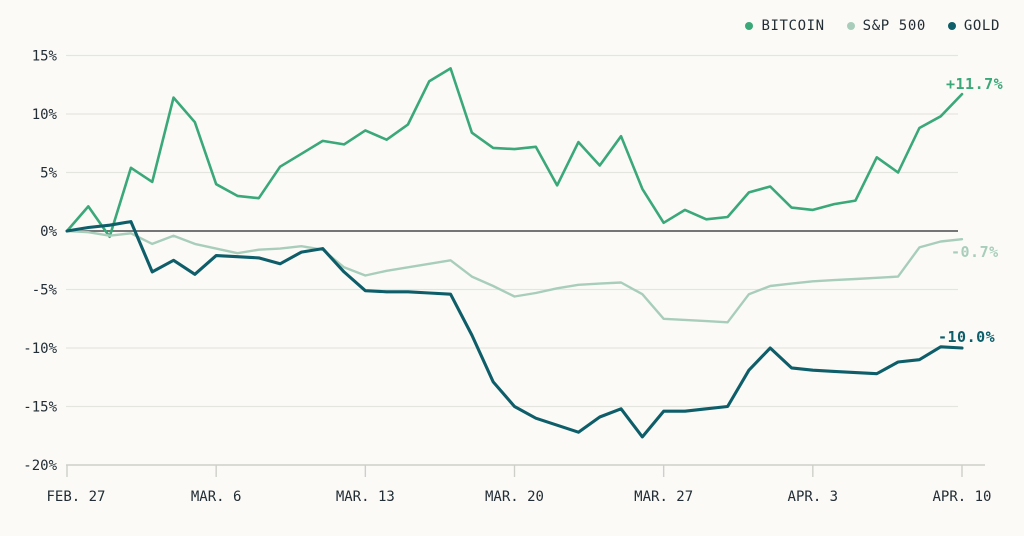  I want to click on svg-text: MAR. 20, so click(514, 497).